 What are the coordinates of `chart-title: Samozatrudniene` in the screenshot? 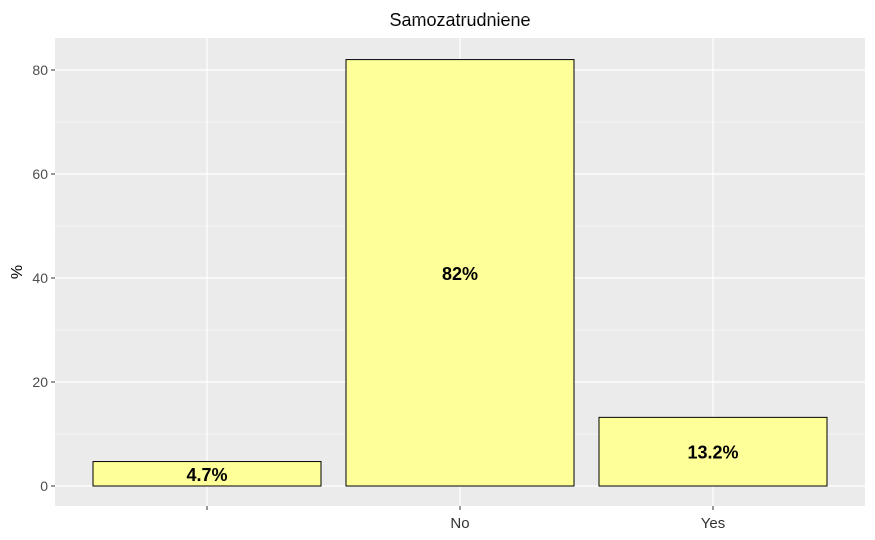 It's located at (459, 20).